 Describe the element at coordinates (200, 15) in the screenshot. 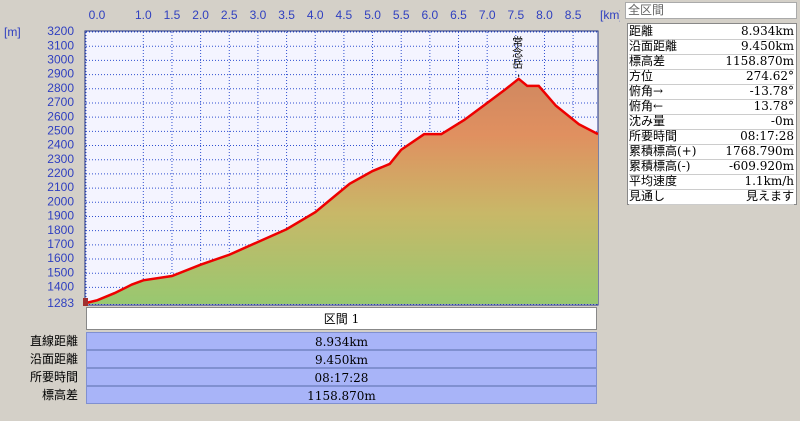

I see `x-tick-label: 2.0` at that location.